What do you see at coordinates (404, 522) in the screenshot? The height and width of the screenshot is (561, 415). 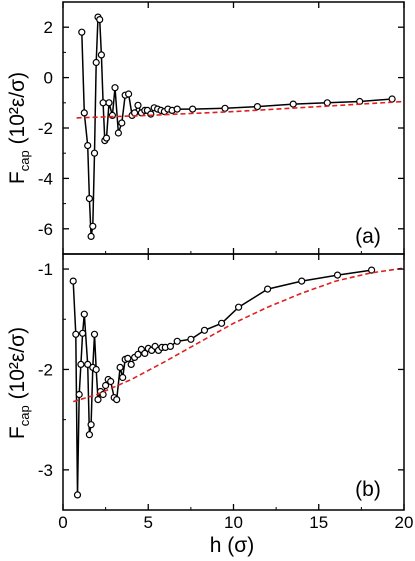 I see `x-tick-label: 20` at bounding box center [404, 522].